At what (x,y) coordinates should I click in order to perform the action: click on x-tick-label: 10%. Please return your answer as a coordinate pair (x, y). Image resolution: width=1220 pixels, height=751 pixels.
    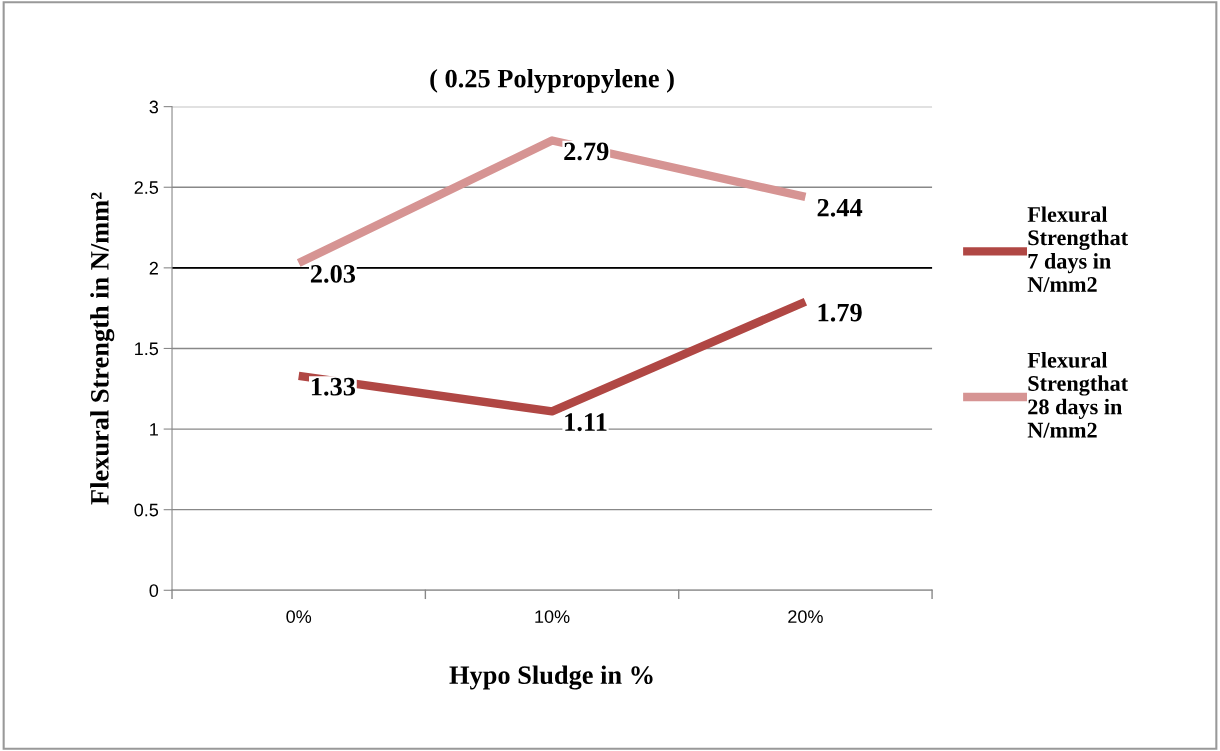
    Looking at the image, I should click on (552, 616).